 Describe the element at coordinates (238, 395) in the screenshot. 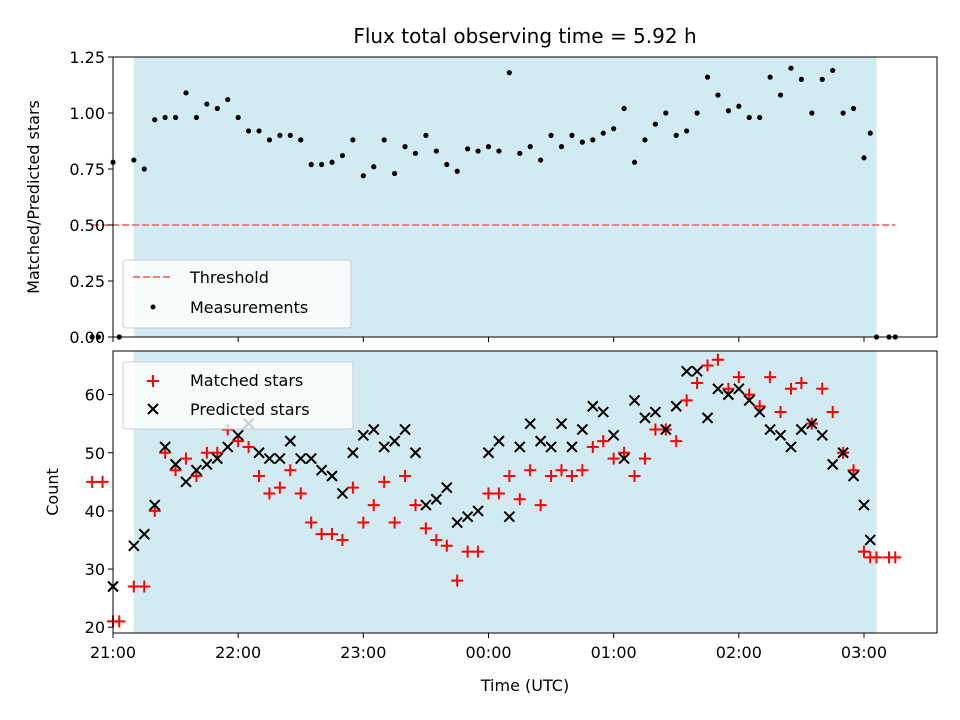

I see `bottom-legend-box` at that location.